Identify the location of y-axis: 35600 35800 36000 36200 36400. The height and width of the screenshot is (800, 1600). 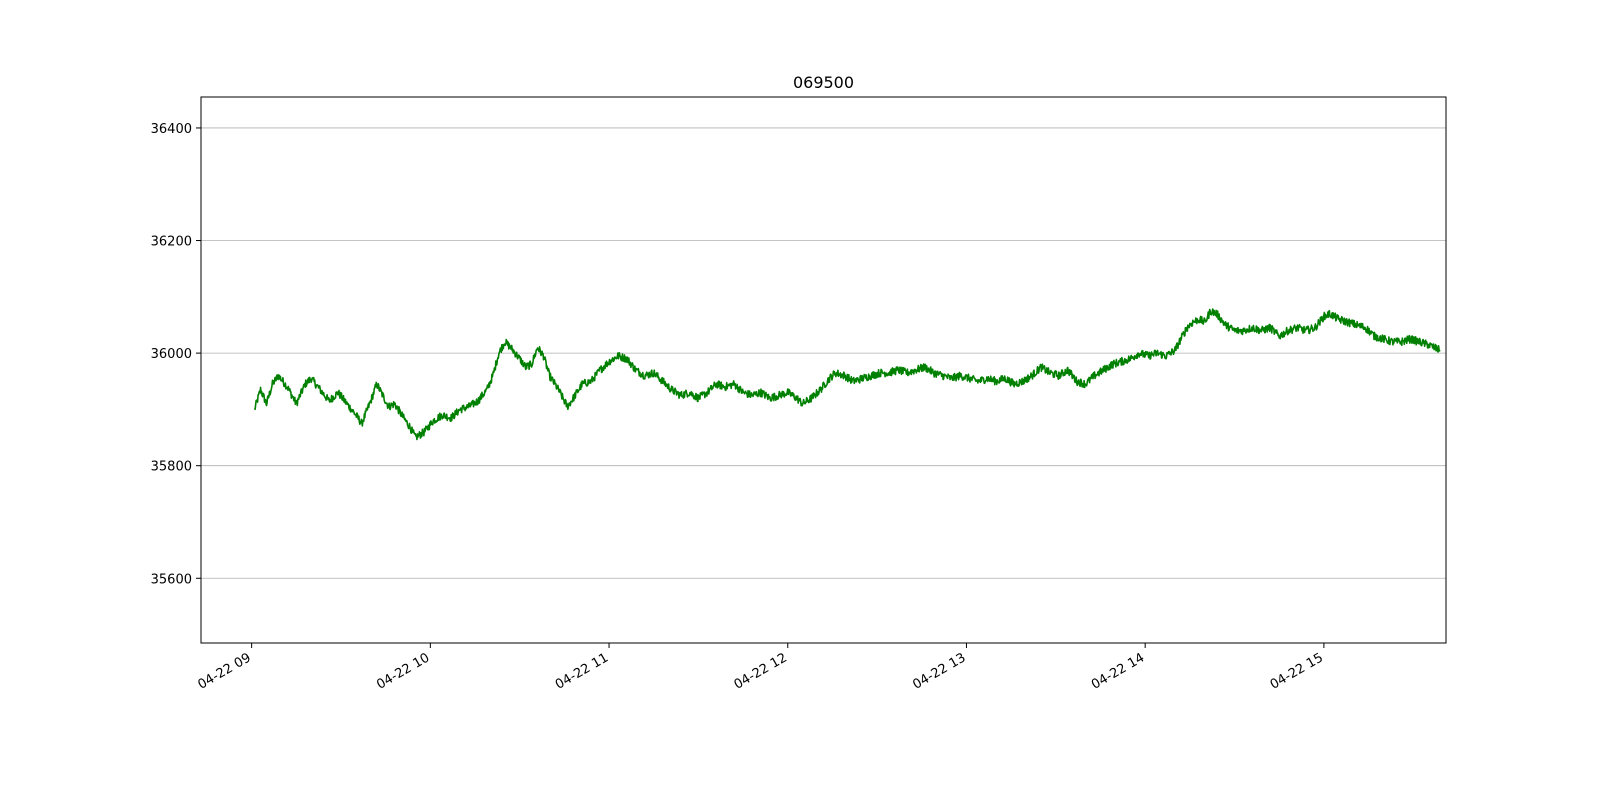
(176, 354).